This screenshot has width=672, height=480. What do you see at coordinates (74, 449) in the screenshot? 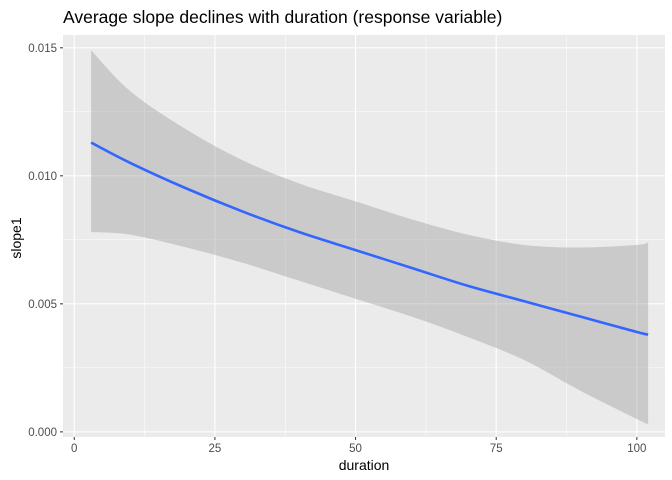
I see `x-tick-label: 0` at bounding box center [74, 449].